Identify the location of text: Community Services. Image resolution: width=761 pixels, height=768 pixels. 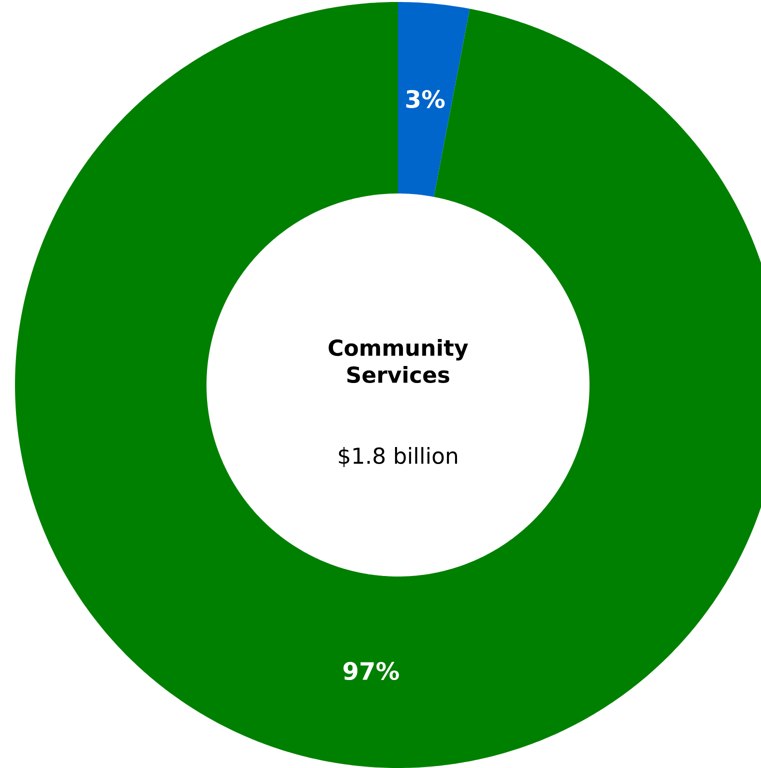
(398, 361).